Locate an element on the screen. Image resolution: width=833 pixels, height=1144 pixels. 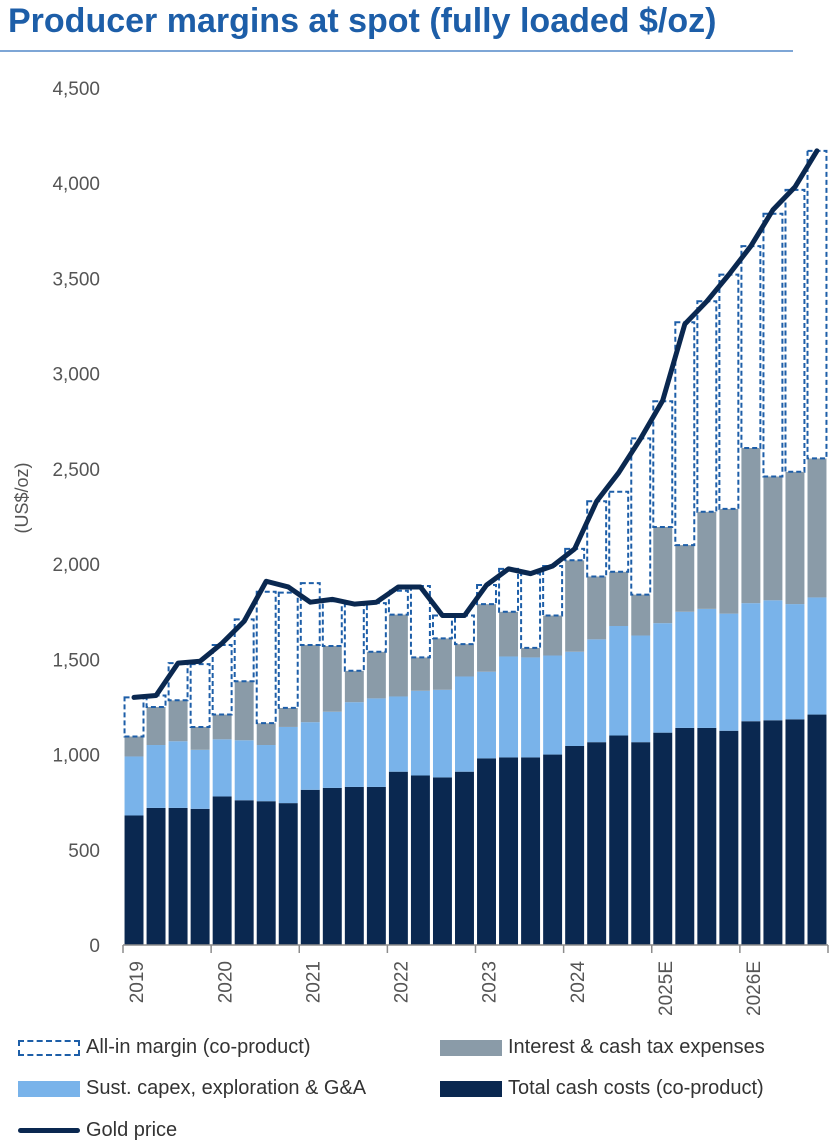
bar-2022Q3-s0 is located at coordinates (442, 861).